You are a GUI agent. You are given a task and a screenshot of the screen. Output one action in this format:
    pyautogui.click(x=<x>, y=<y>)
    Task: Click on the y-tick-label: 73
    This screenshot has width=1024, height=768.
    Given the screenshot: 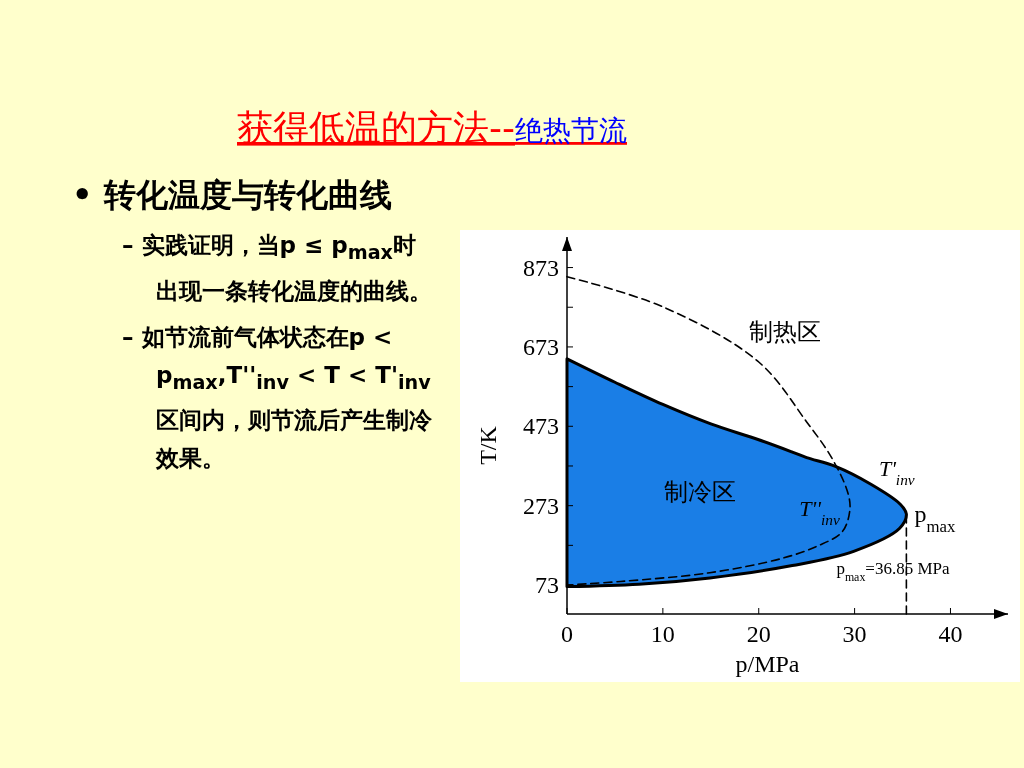 What is the action you would take?
    pyautogui.click(x=547, y=585)
    